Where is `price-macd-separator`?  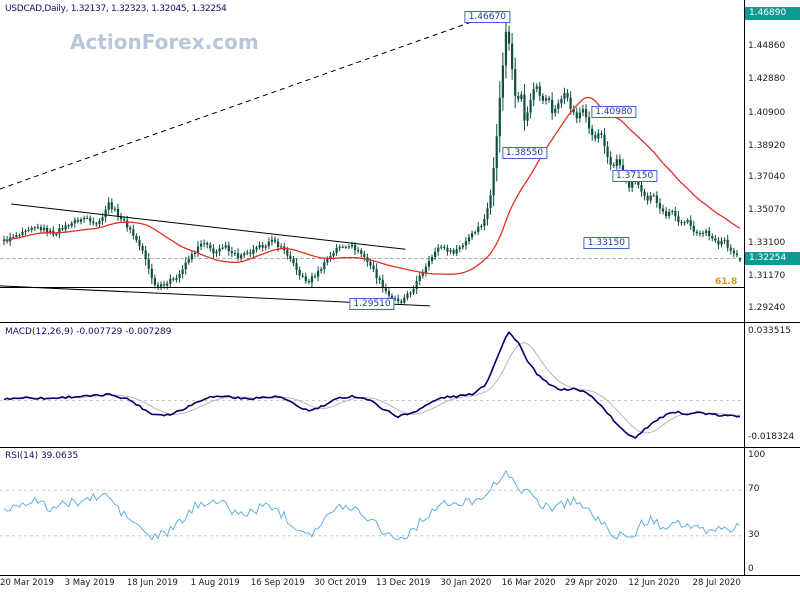 price-macd-separator is located at coordinates (400, 322).